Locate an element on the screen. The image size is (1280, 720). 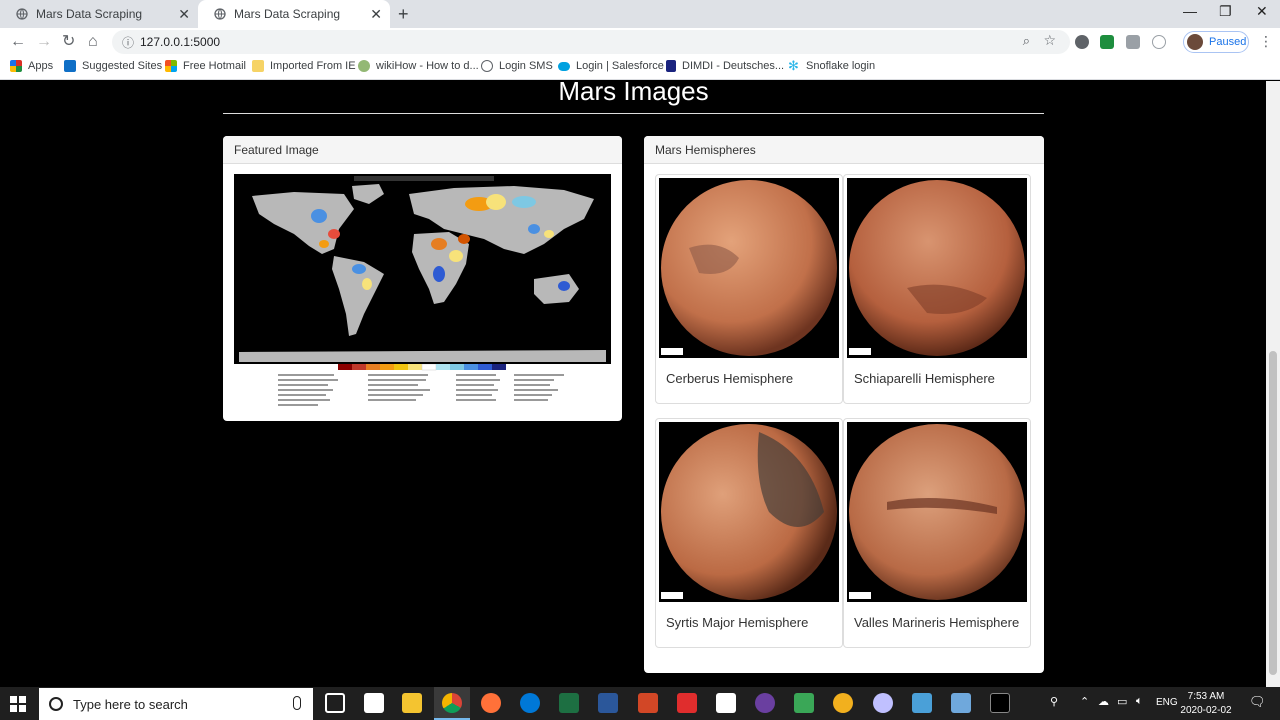
featured-image-panel: Featured Image is located at coordinates (422, 278).